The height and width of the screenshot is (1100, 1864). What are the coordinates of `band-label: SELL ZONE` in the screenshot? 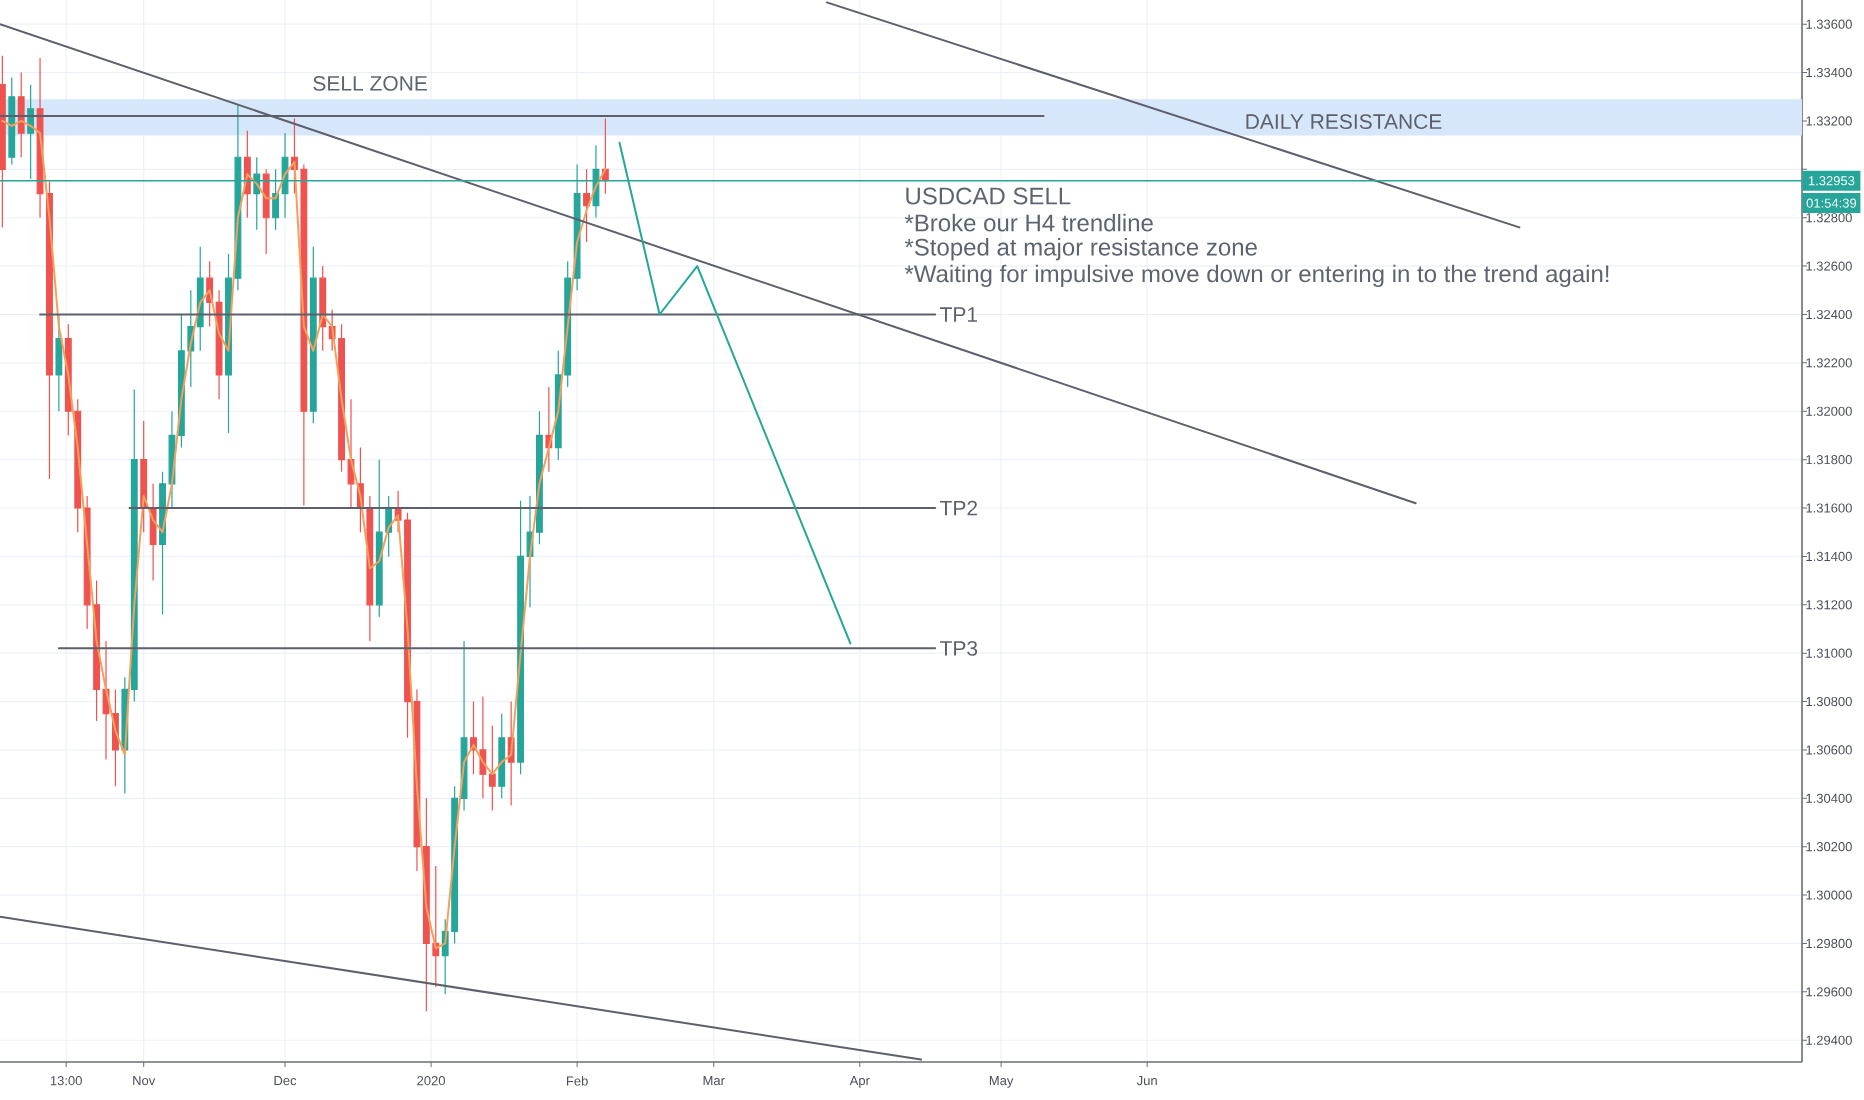 It's located at (370, 83).